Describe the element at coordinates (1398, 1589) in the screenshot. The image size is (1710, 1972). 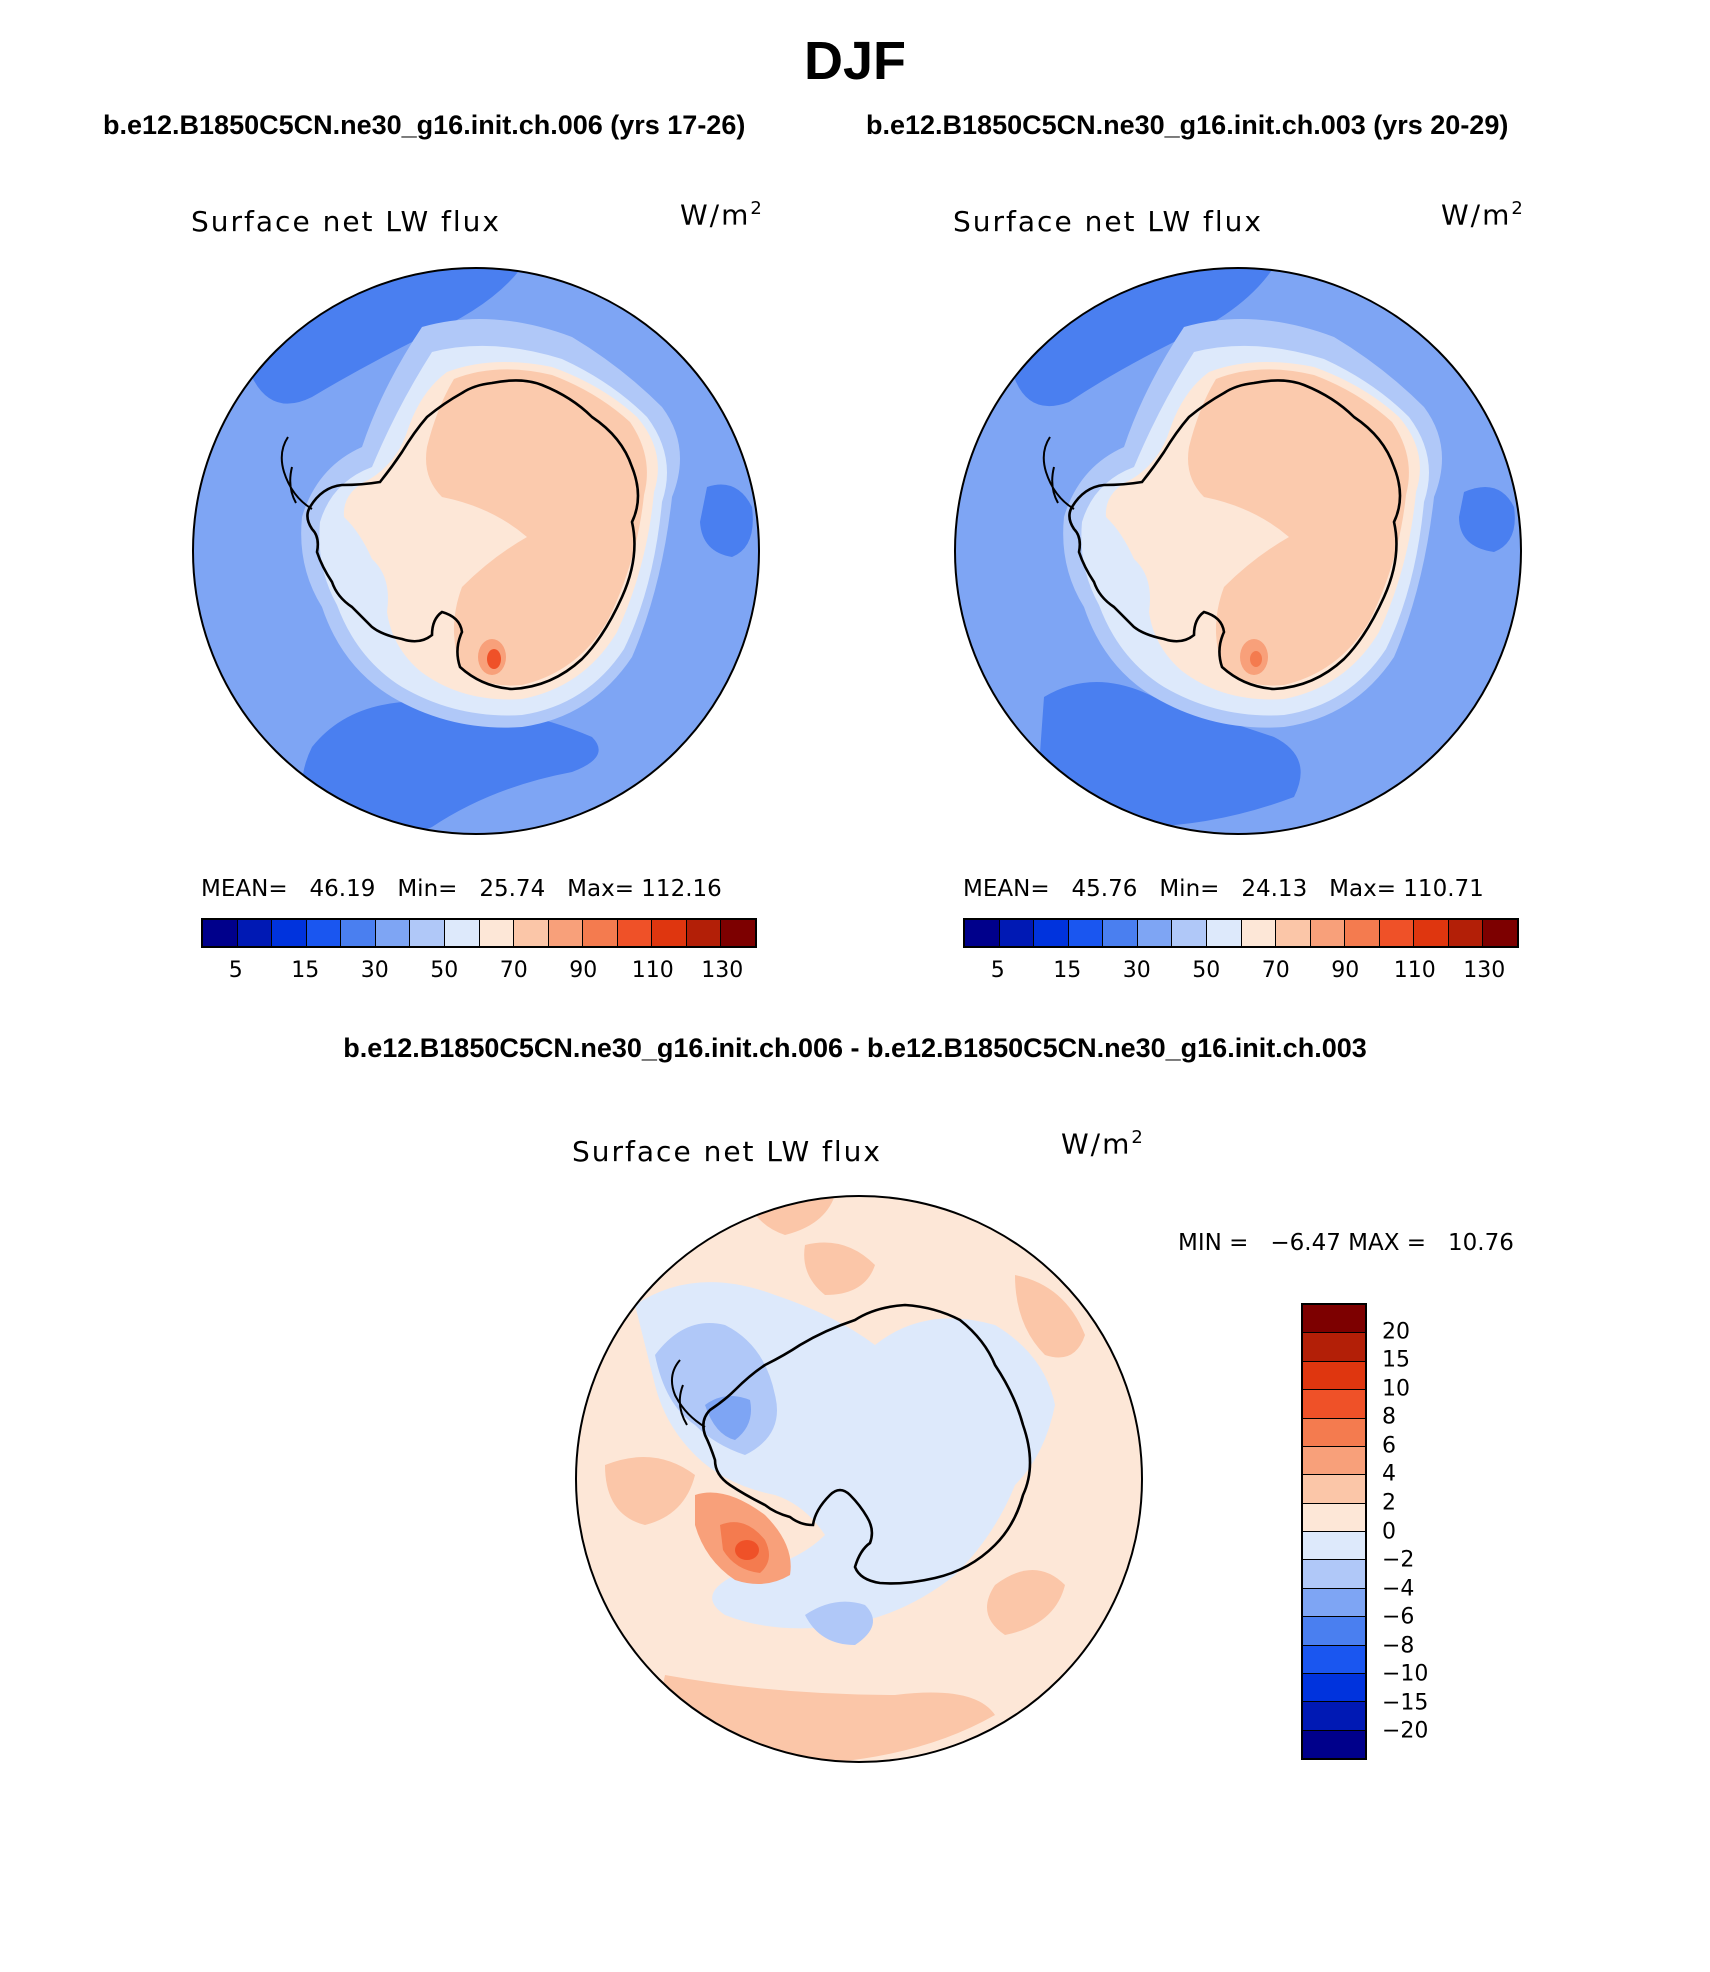
I see `colorbar-tick-label: −4` at that location.